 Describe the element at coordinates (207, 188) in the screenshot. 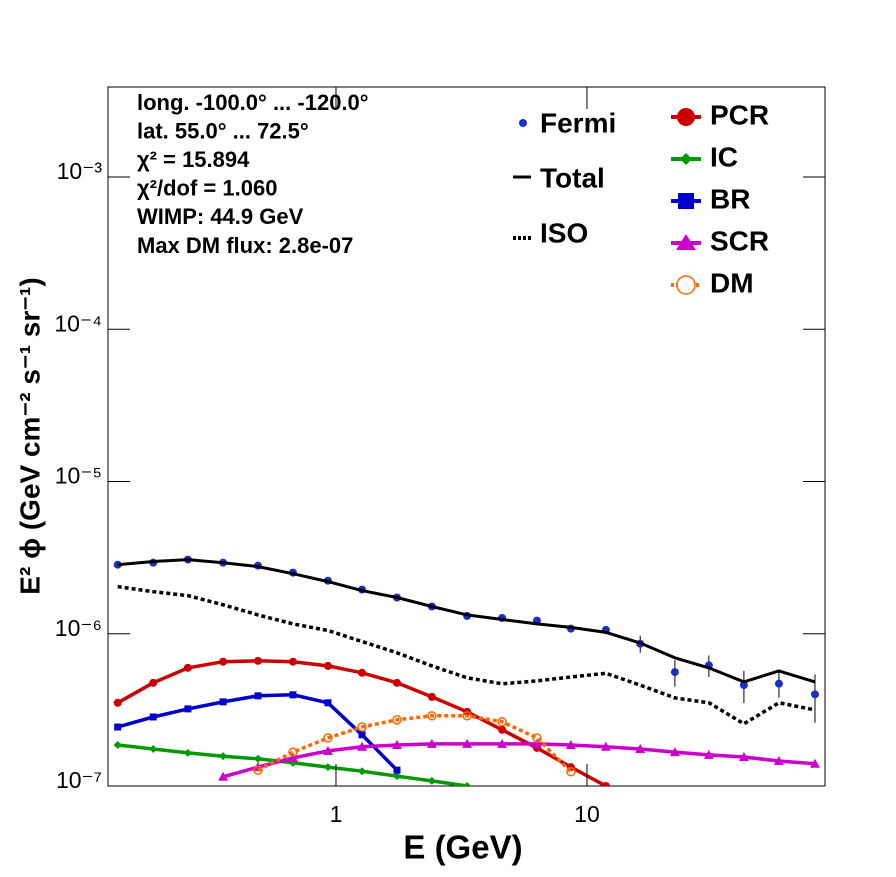

I see `annotation: χ²/dof = 1.060` at that location.